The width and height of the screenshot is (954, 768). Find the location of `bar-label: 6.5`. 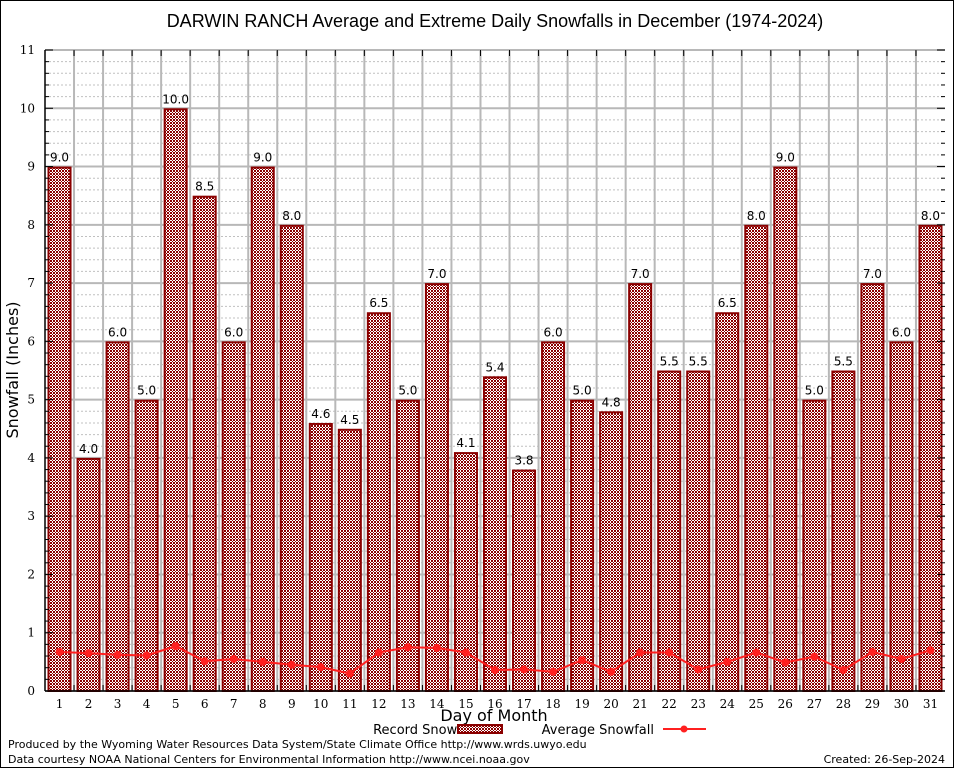

bar-label: 6.5 is located at coordinates (727, 303).